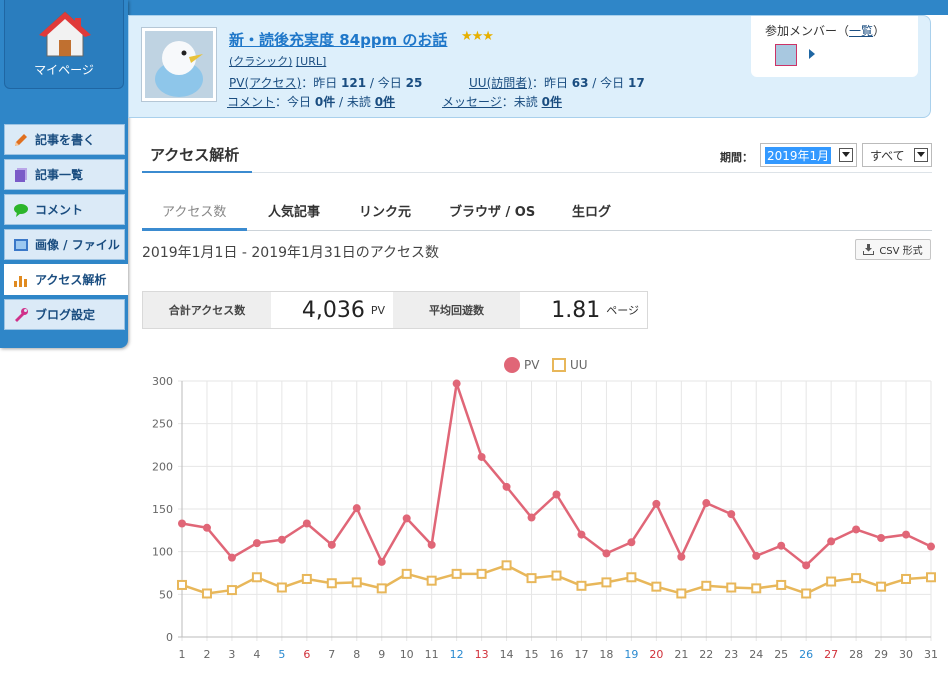 This screenshot has width=949, height=681. I want to click on blog-thumbnail, so click(179, 64).